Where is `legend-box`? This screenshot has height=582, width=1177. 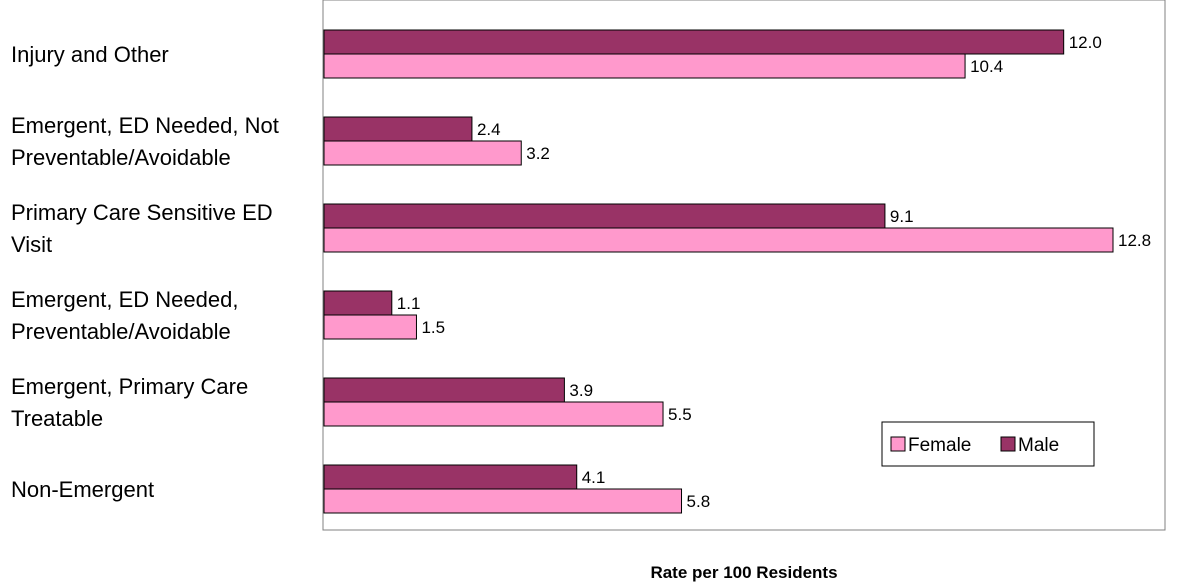
legend-box is located at coordinates (988, 444).